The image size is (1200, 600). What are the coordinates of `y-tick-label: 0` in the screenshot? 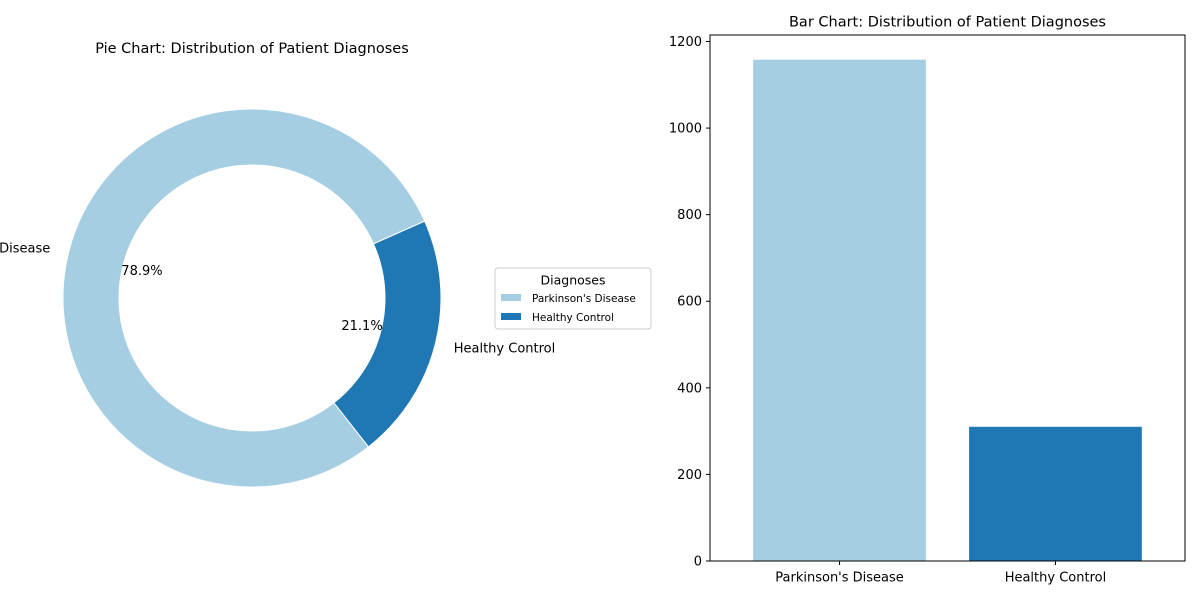 It's located at (698, 562).